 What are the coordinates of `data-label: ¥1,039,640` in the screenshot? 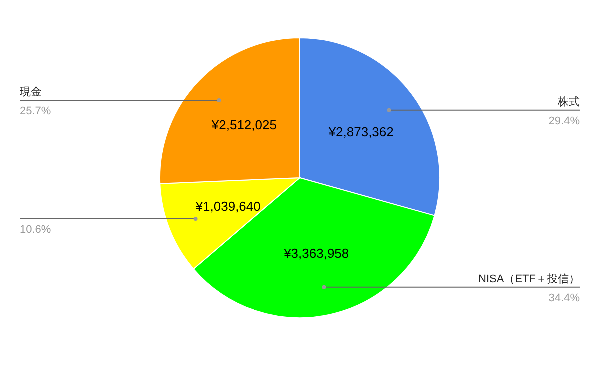 It's located at (227, 206).